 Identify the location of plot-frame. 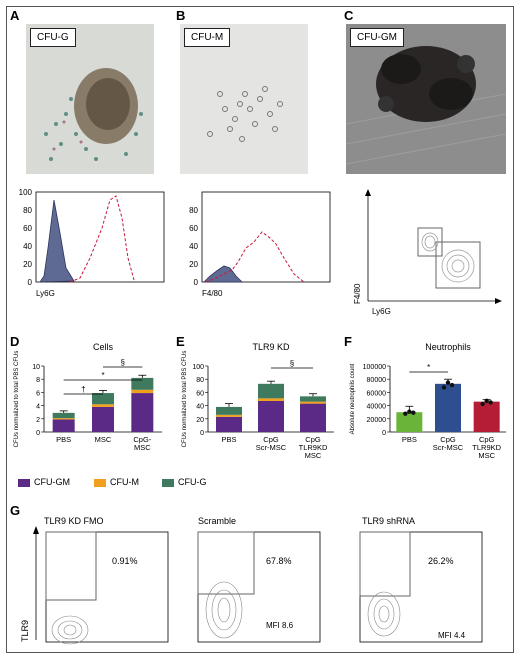
(266, 237).